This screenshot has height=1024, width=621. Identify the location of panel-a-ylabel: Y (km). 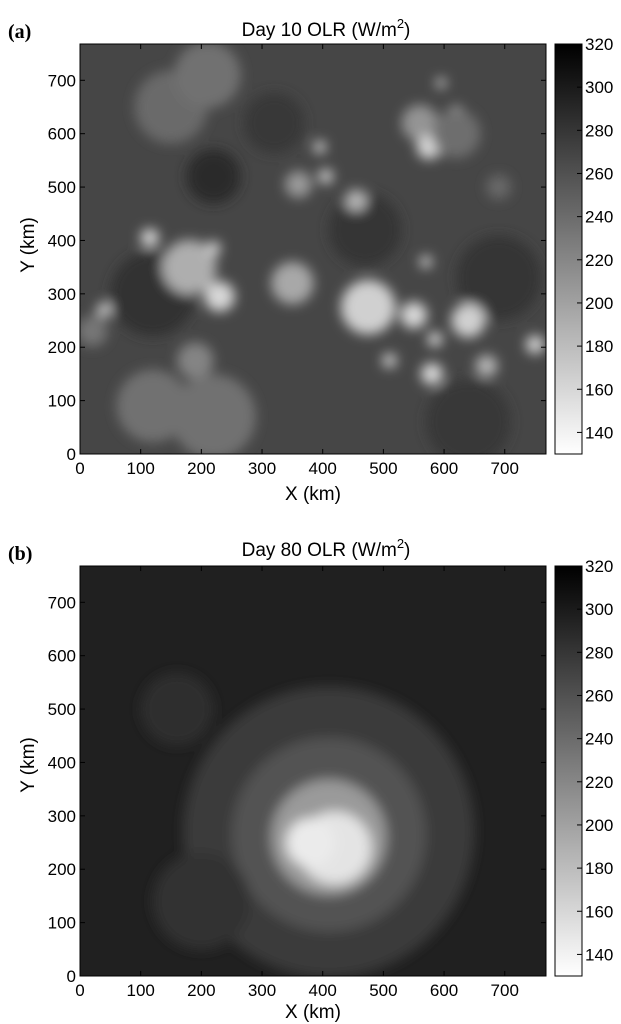
(28, 245).